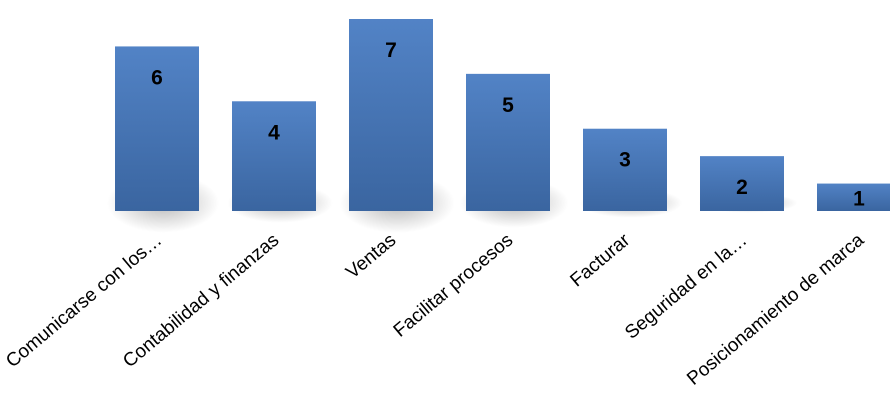 The image size is (890, 420). I want to click on category-label: Facilitar procesos, so click(454, 286).